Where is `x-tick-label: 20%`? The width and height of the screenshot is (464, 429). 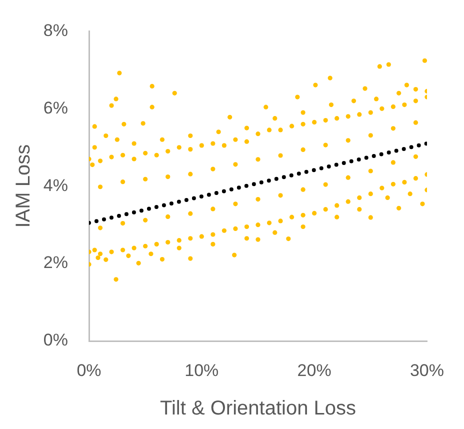
x-tick-label: 20% is located at coordinates (314, 370).